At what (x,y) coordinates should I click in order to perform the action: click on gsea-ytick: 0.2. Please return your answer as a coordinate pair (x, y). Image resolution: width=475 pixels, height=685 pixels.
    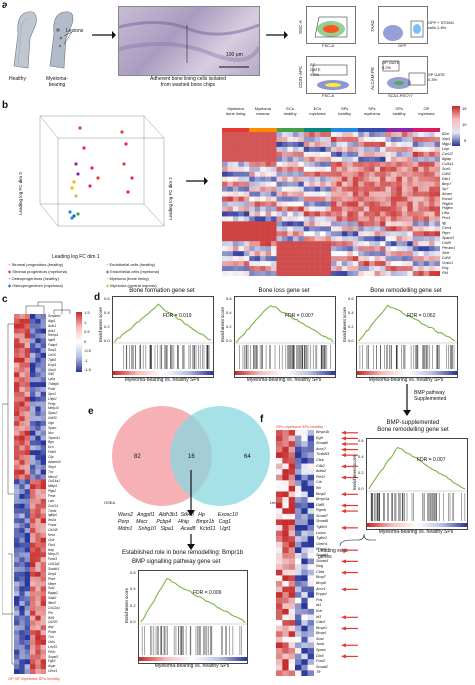
    Looking at the image, I should click on (351, 326).